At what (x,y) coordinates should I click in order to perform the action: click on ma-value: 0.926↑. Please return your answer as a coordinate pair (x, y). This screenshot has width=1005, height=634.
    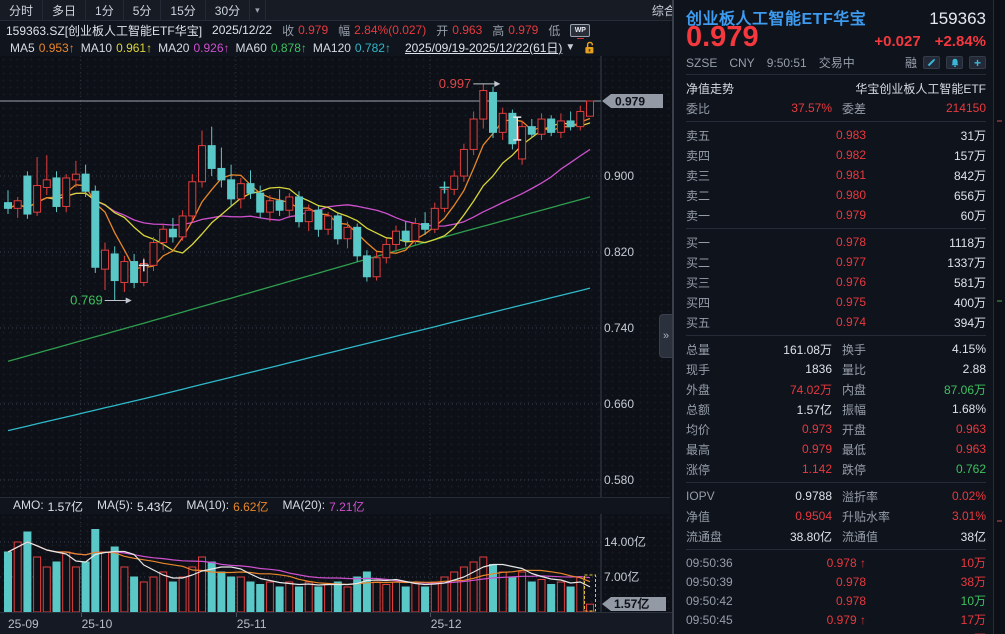
    Looking at the image, I should click on (211, 47).